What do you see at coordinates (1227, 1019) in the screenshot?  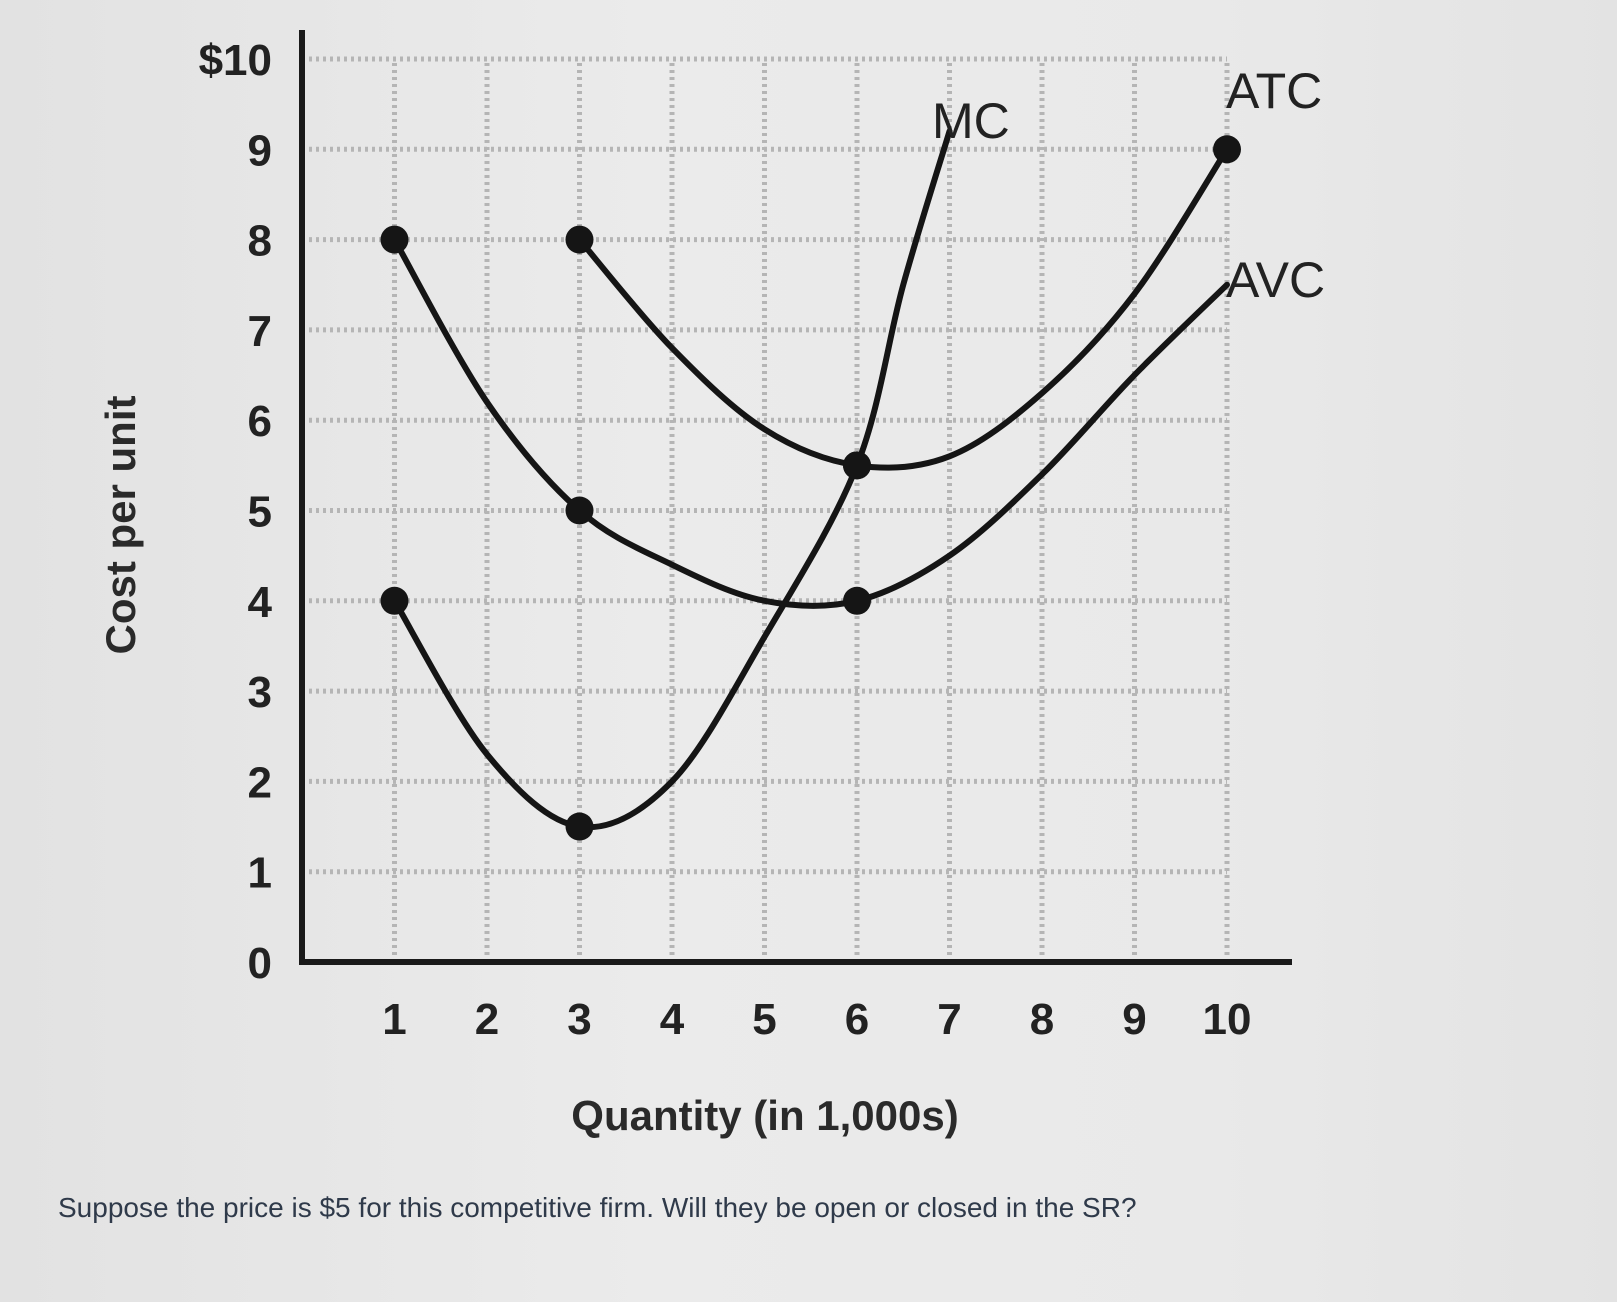 I see `x-tick-label: 10` at bounding box center [1227, 1019].